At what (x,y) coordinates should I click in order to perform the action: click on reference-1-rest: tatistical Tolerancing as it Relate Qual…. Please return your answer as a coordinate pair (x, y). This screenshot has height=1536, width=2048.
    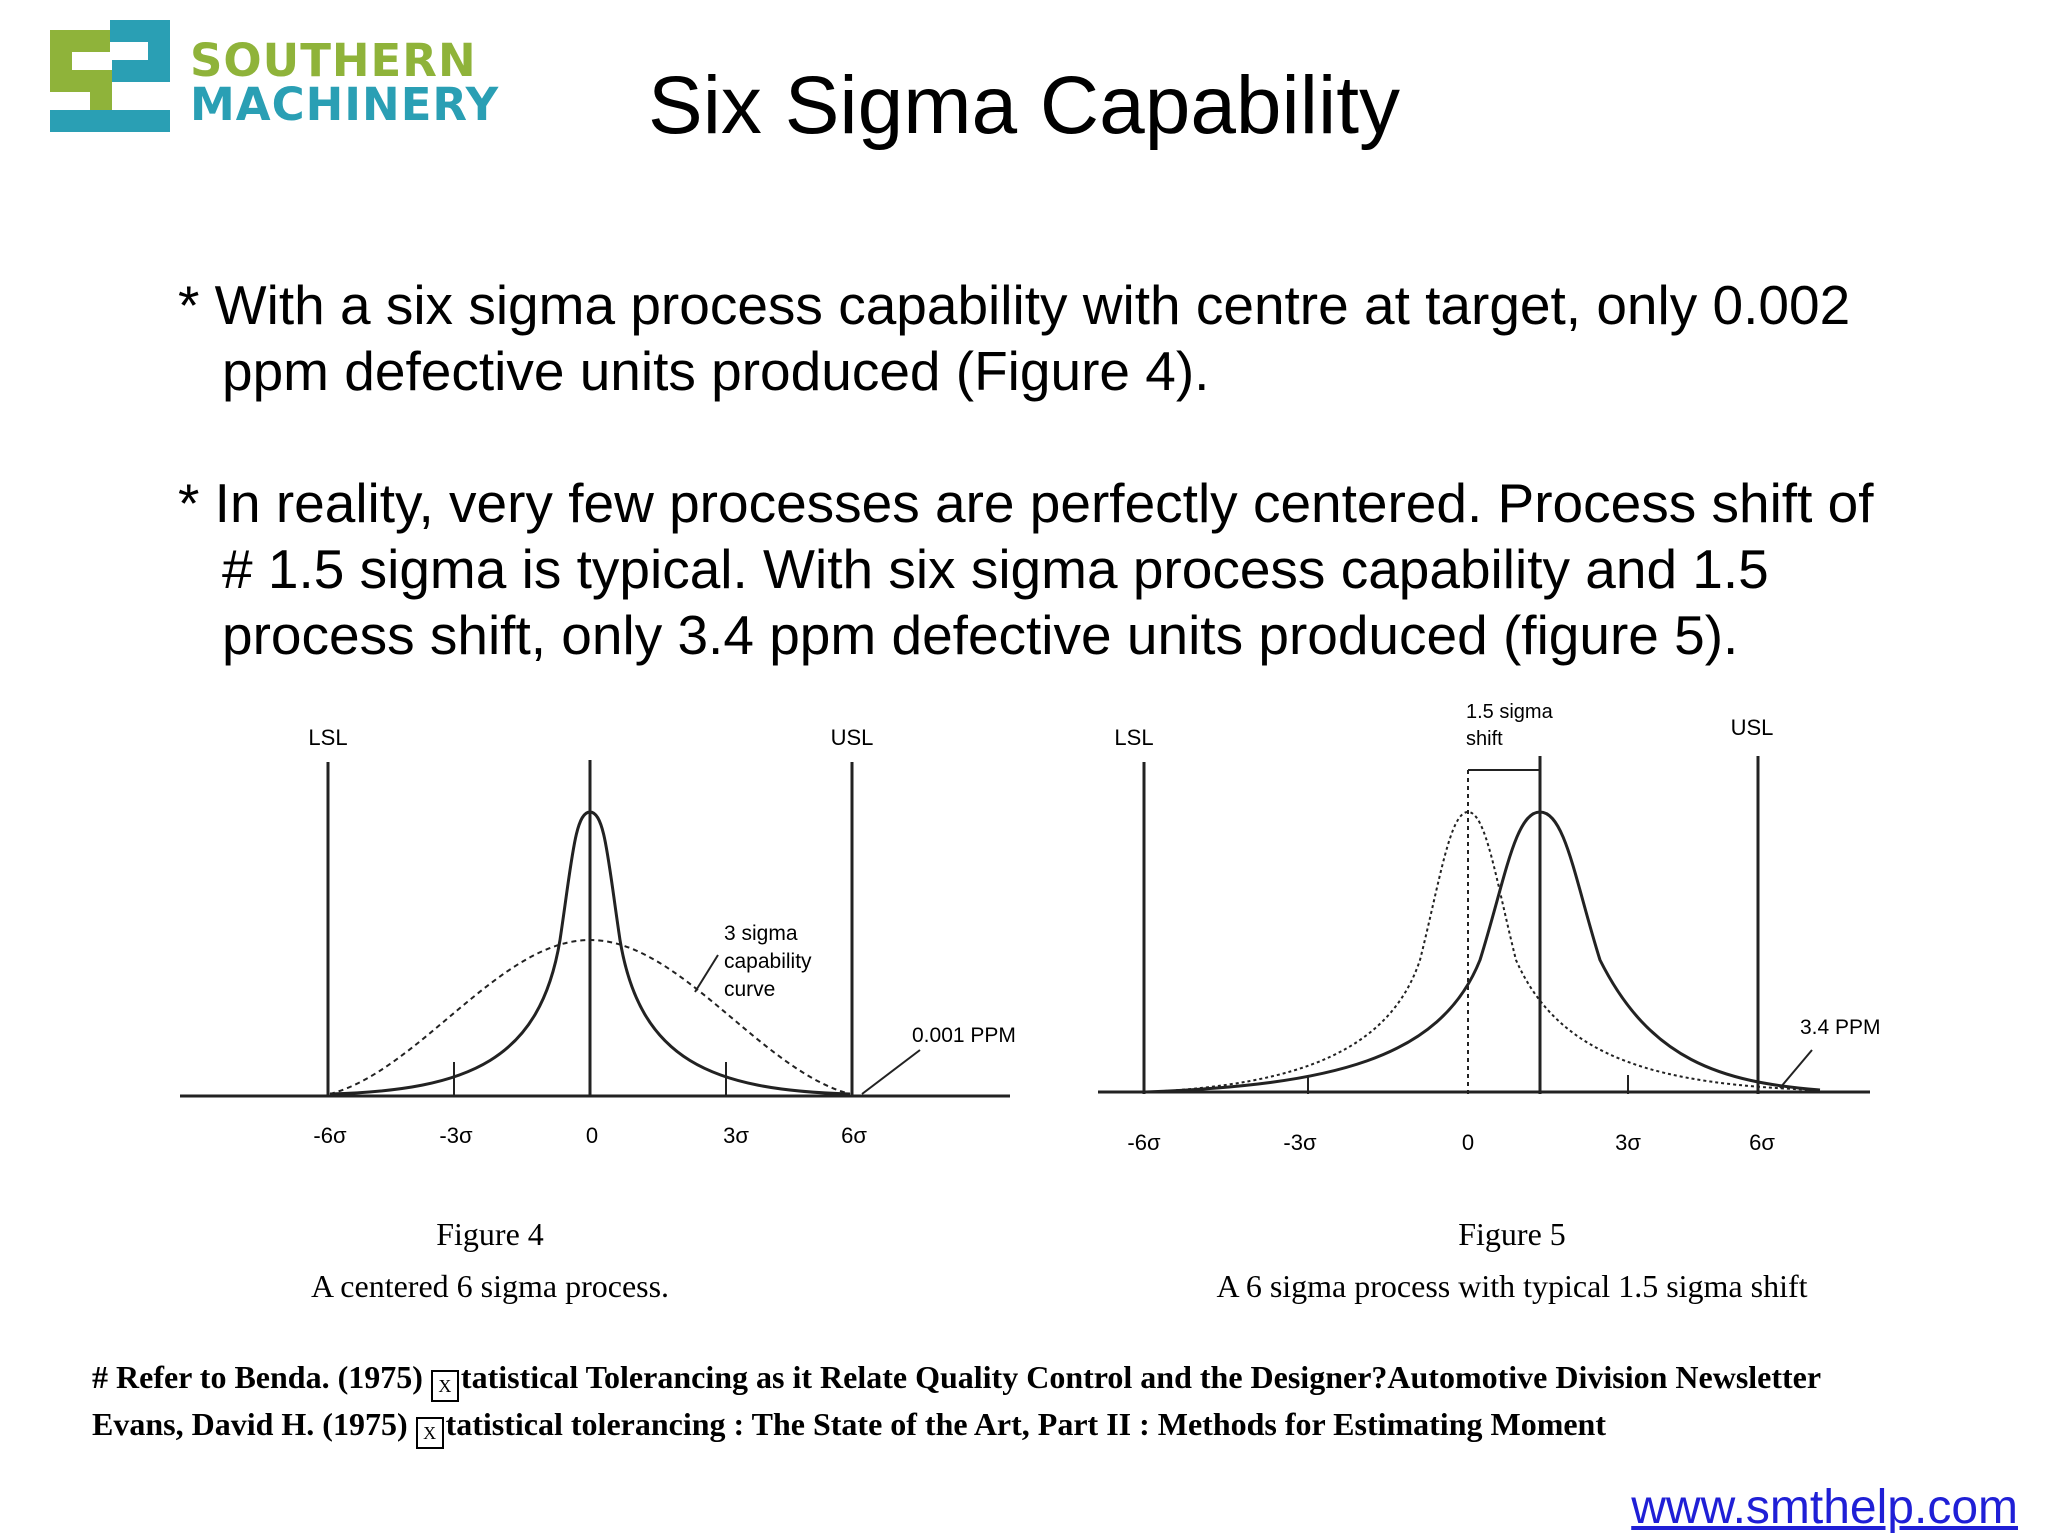
    Looking at the image, I should click on (1141, 1377).